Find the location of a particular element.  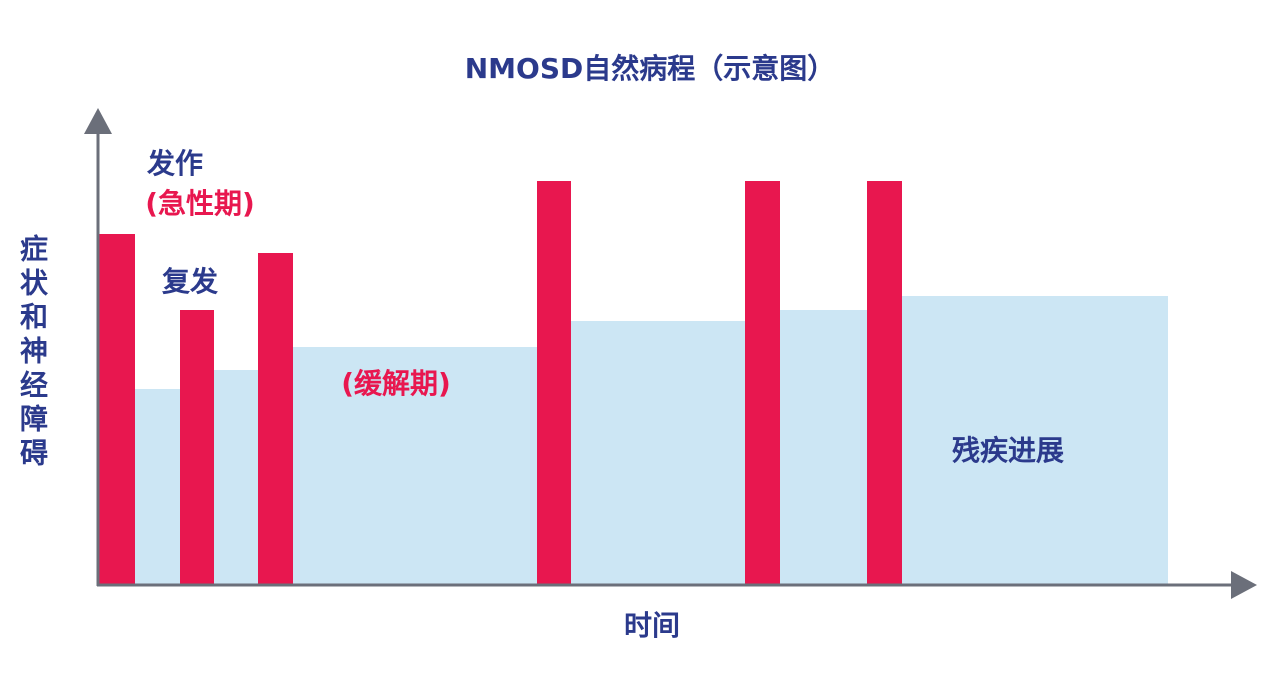

x-axis-title: 时间 is located at coordinates (652, 625).